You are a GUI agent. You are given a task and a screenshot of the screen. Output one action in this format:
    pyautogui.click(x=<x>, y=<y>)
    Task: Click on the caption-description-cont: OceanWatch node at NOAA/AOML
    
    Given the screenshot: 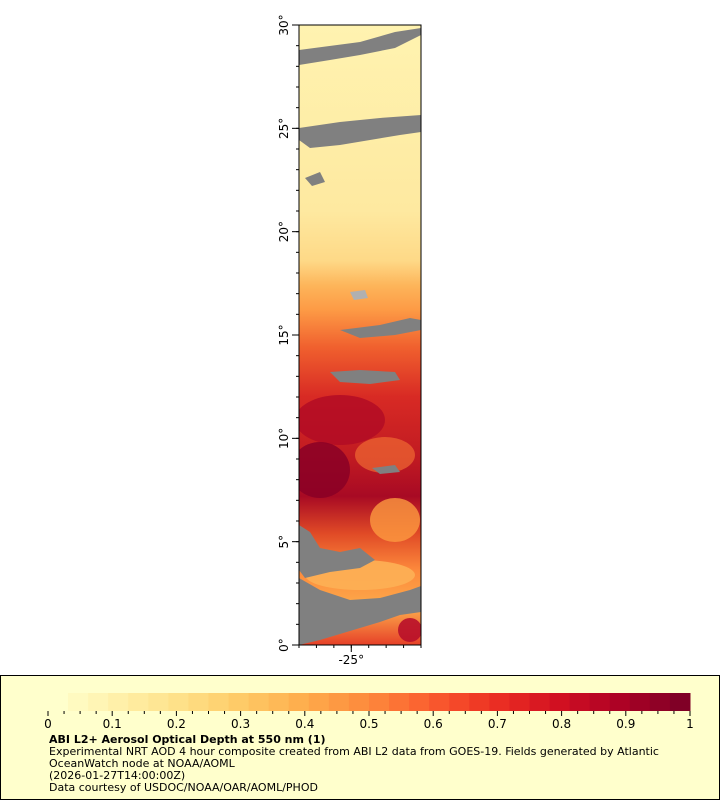 What is the action you would take?
    pyautogui.click(x=142, y=763)
    